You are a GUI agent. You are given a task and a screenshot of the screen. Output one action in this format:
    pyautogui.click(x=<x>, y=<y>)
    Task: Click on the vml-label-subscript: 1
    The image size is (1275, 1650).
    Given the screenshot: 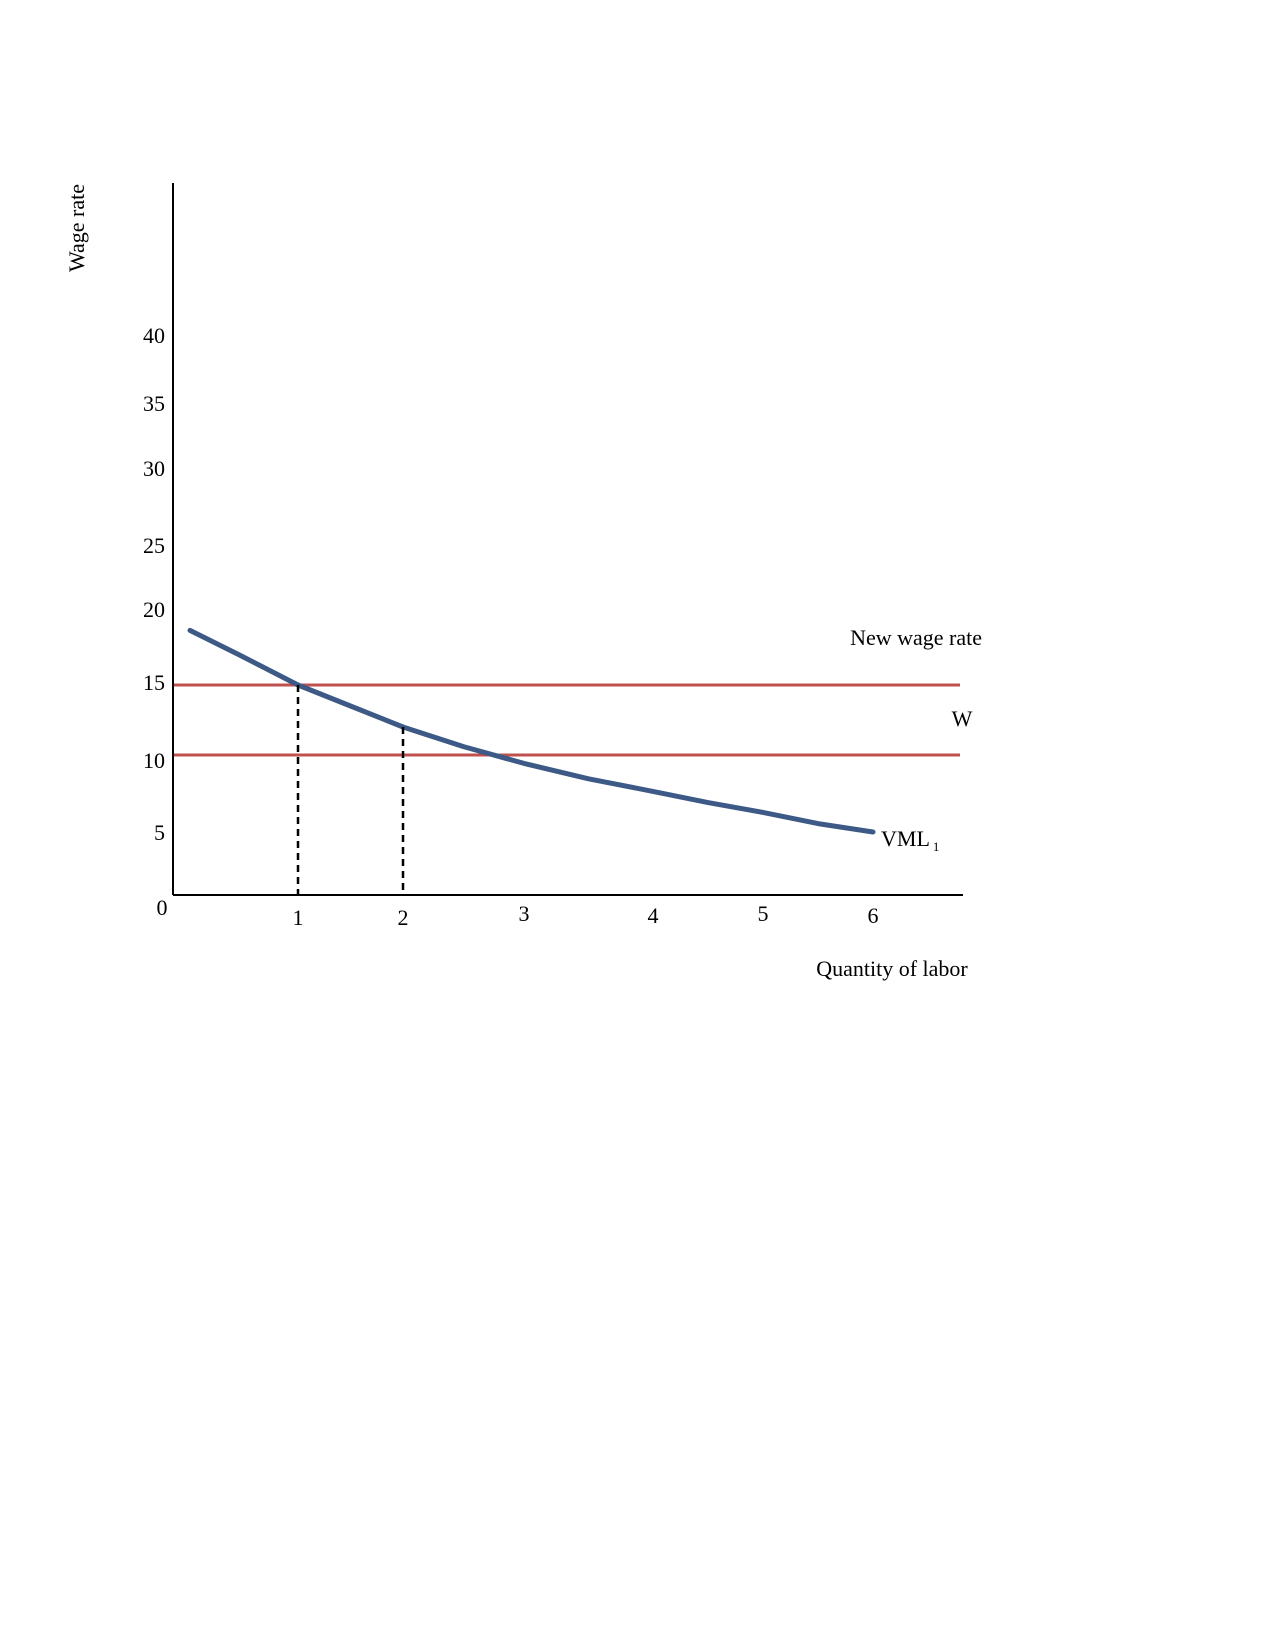 What is the action you would take?
    pyautogui.click(x=936, y=846)
    